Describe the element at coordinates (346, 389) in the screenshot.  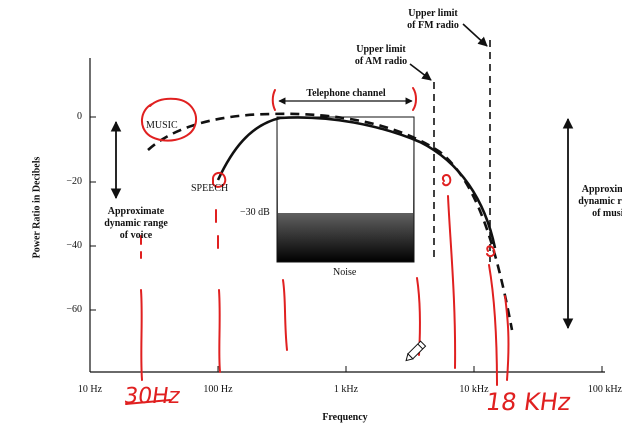
I see `x-tick-label-1khz: 1 kHz` at that location.